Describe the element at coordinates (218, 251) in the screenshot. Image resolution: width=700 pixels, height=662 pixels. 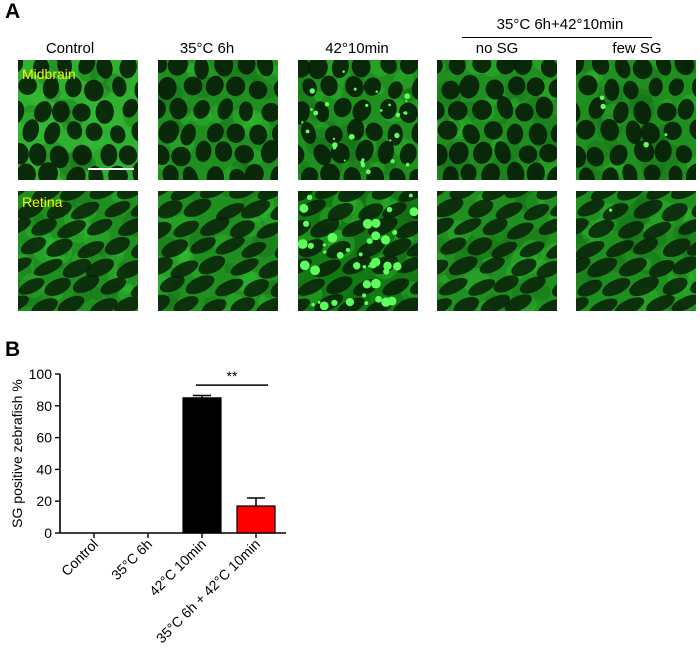
I see `micrograph-retina-35c-6h` at that location.